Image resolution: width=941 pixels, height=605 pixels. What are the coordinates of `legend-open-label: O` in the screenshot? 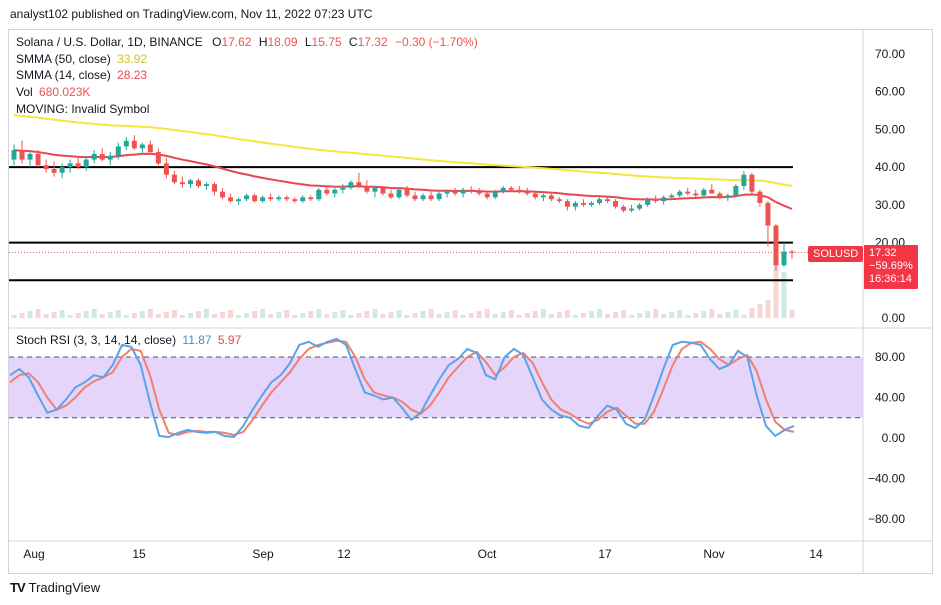 It's located at (217, 42).